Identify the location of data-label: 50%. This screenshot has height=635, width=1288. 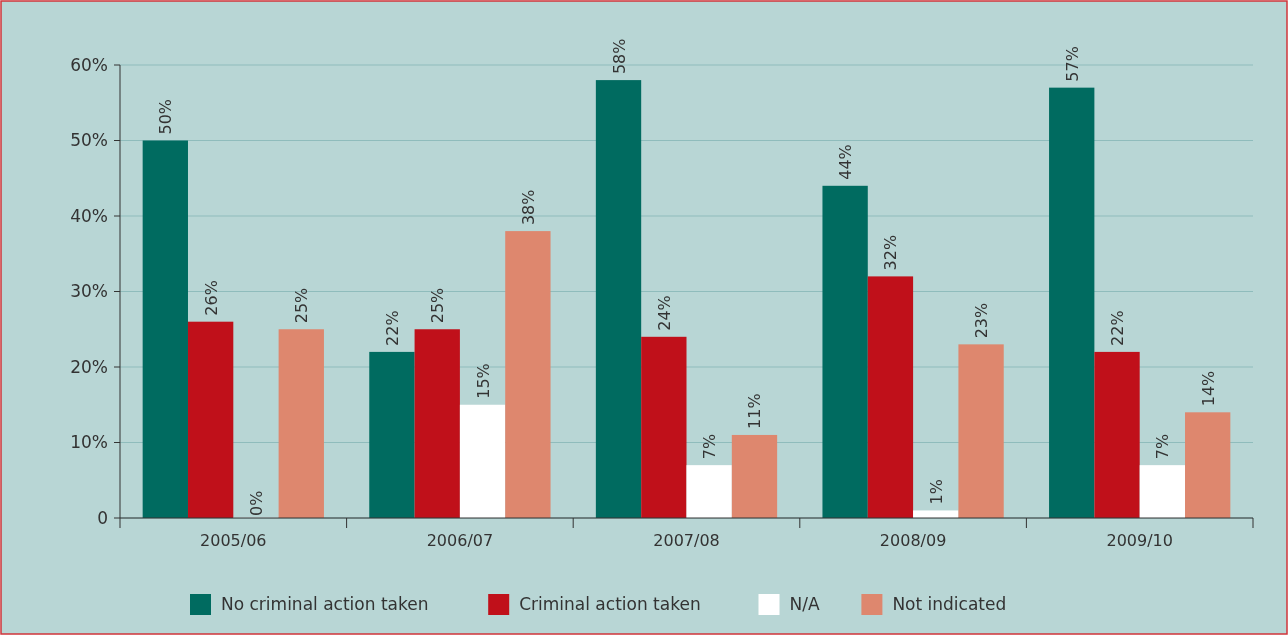
(166, 116).